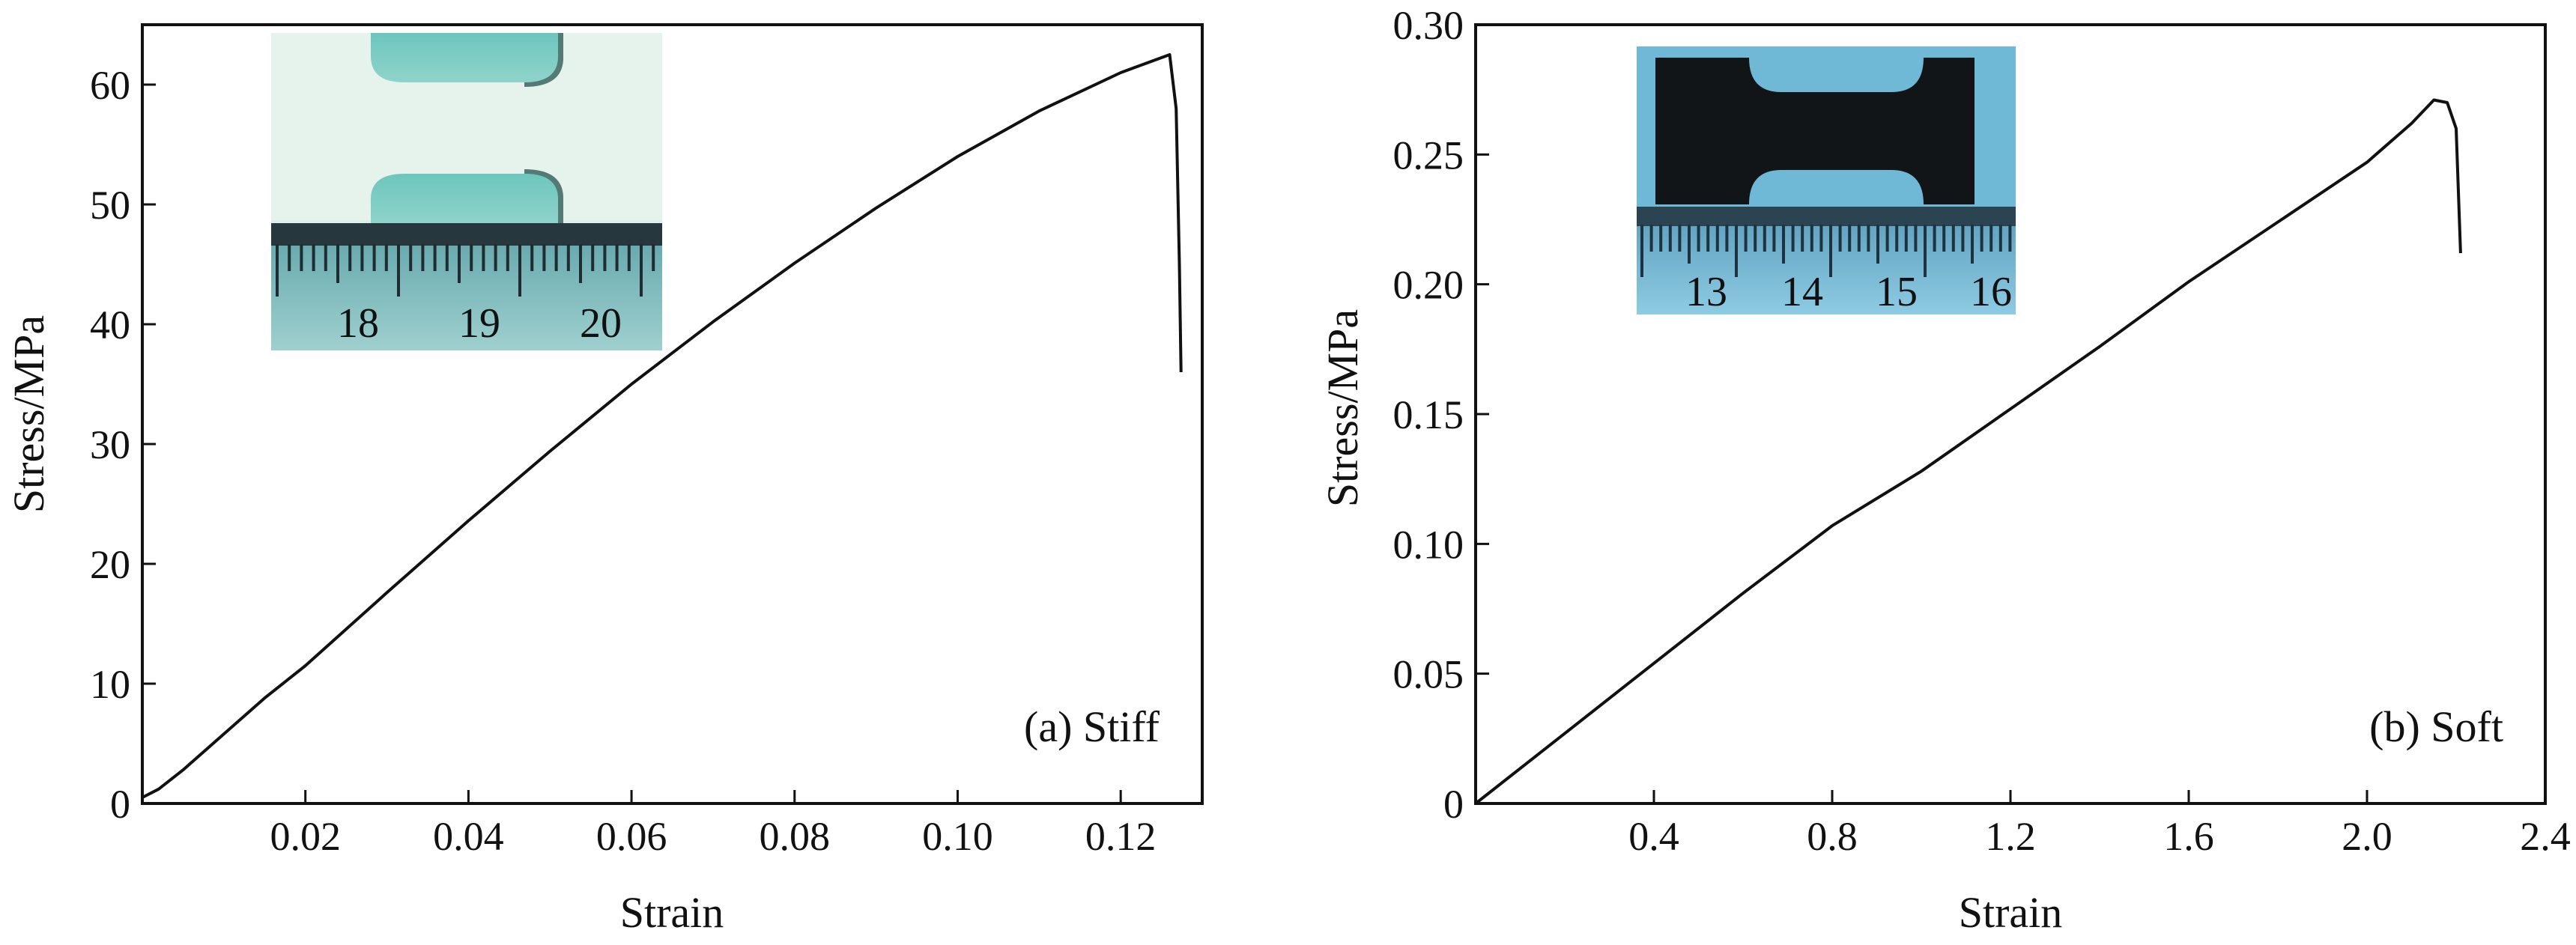 Image resolution: width=2576 pixels, height=945 pixels. I want to click on y-axis-title-a: Stress/MPa, so click(29, 414).